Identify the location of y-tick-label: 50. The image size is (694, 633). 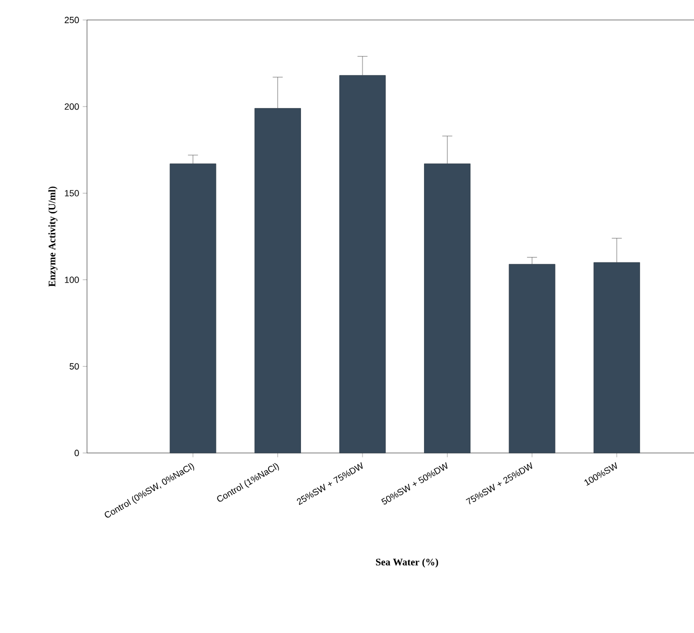
(74, 366).